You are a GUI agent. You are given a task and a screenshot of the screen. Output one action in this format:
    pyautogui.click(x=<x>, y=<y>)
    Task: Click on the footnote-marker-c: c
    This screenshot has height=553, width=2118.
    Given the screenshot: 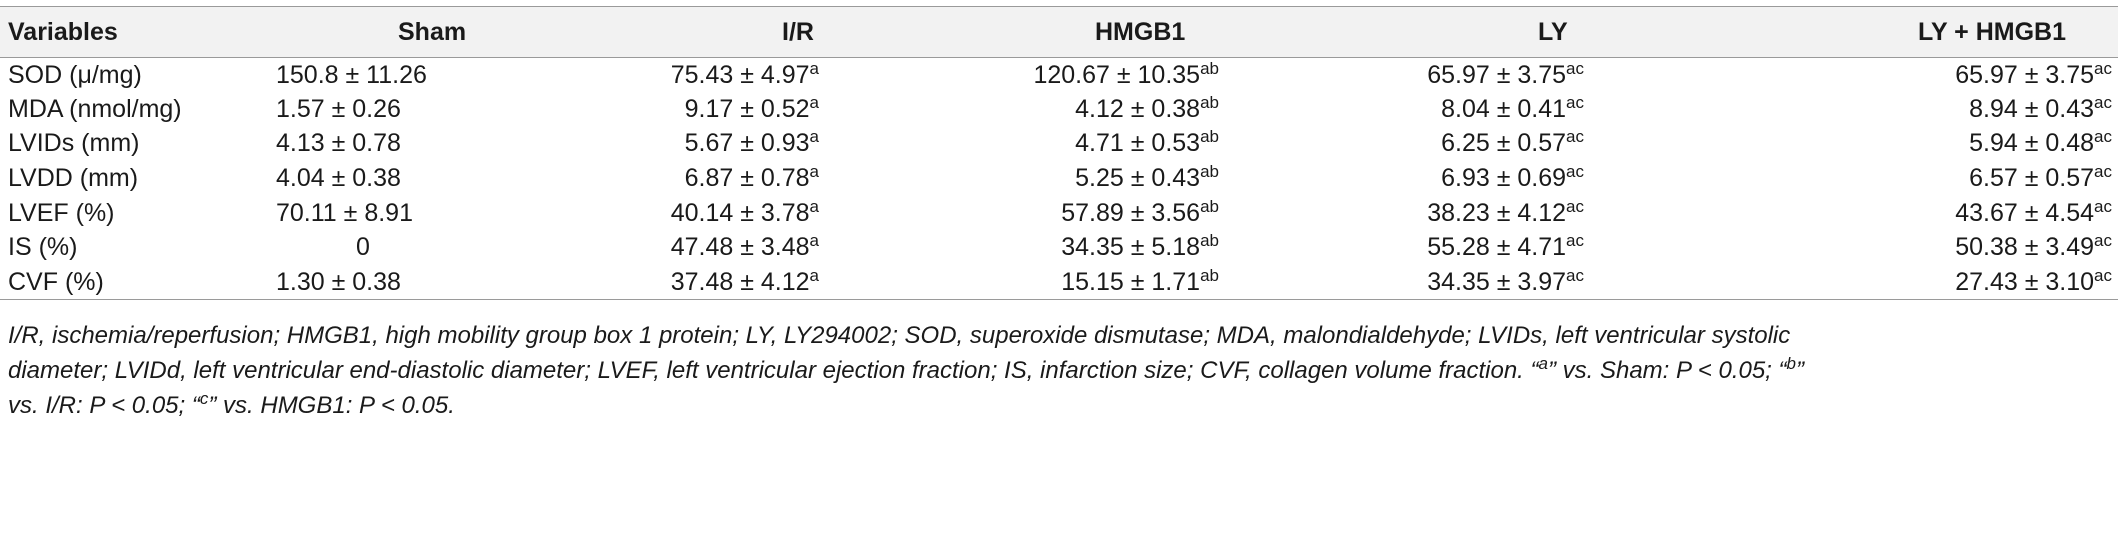 What is the action you would take?
    pyautogui.click(x=204, y=399)
    